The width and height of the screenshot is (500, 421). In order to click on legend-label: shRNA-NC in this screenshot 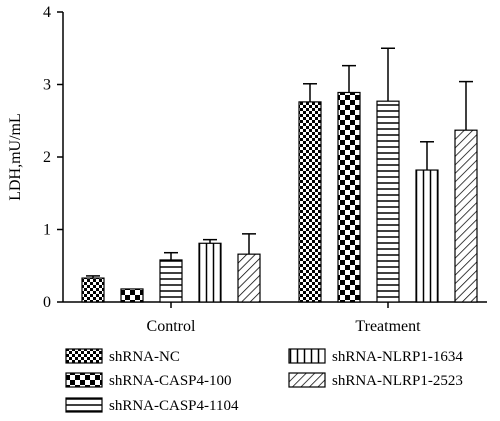, I will do `click(144, 357)`.